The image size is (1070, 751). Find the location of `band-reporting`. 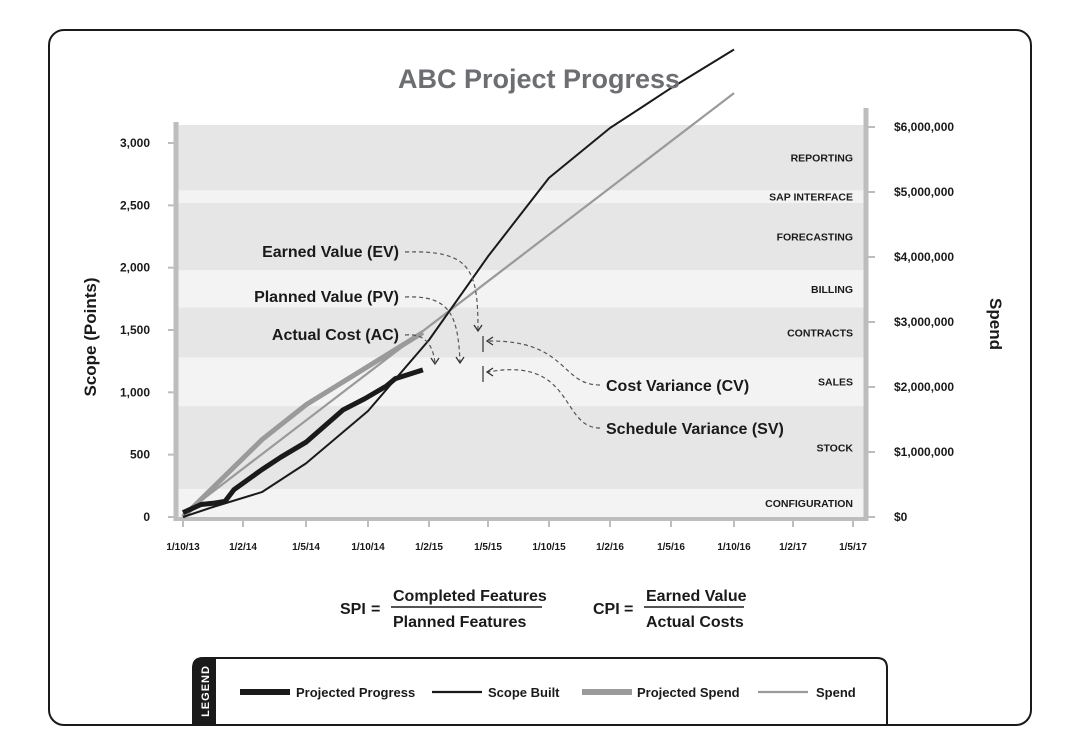

band-reporting is located at coordinates (521, 158).